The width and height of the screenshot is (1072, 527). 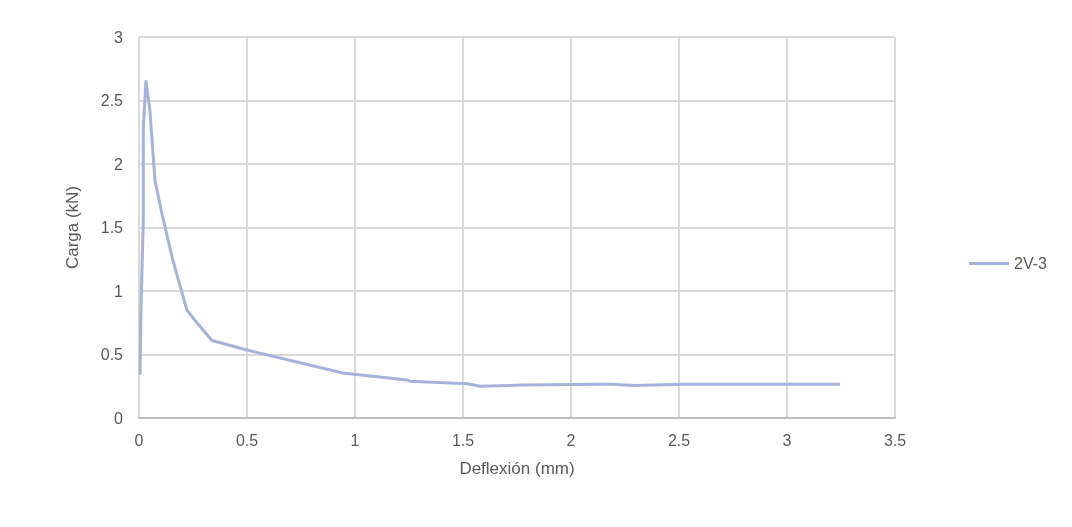 I want to click on legend-label: 2V-3, so click(x=1031, y=263).